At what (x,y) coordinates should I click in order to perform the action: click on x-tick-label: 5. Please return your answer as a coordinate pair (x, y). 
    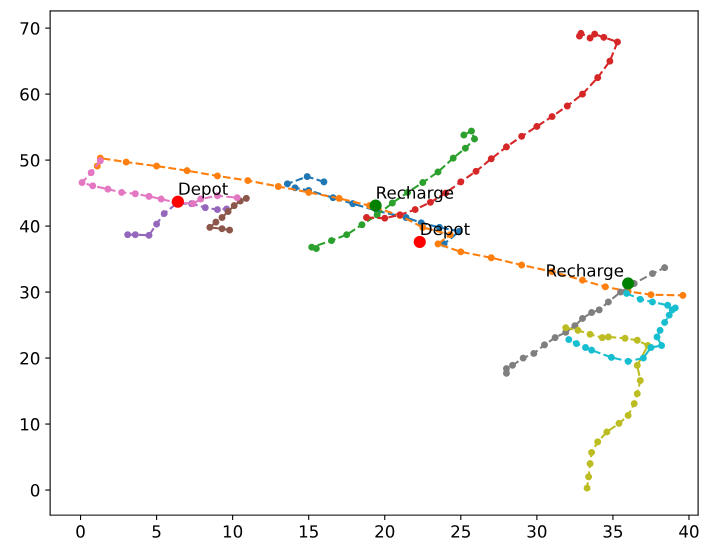
    Looking at the image, I should click on (156, 531).